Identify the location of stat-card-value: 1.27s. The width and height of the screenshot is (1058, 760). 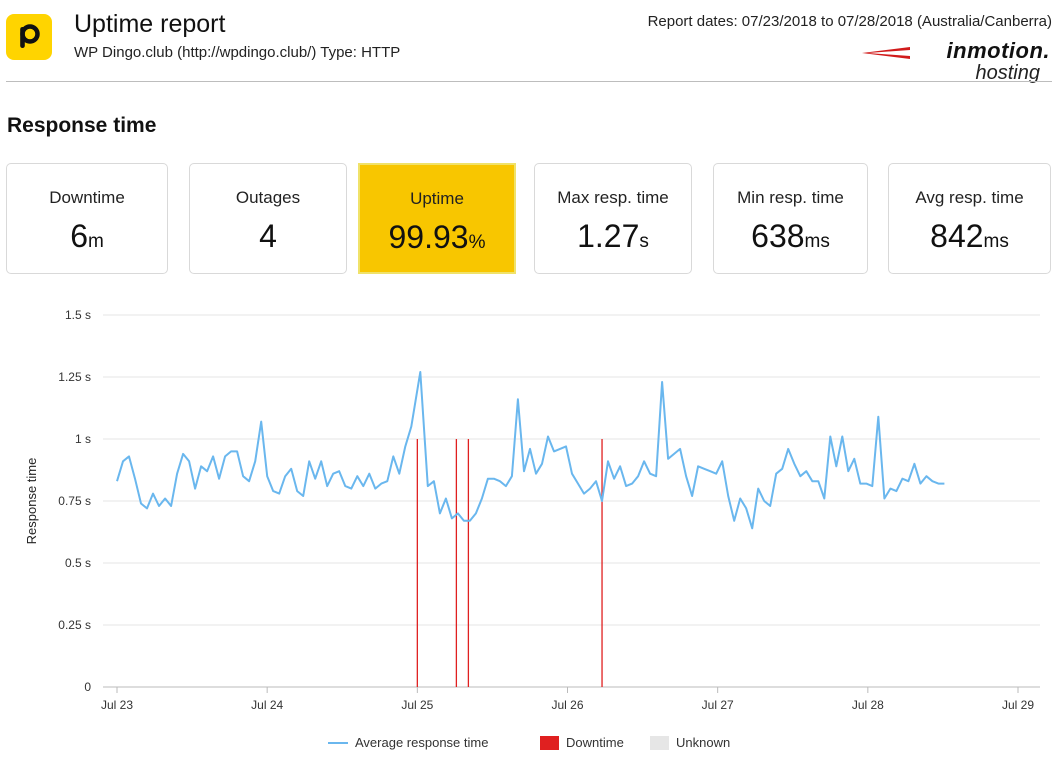
(613, 236).